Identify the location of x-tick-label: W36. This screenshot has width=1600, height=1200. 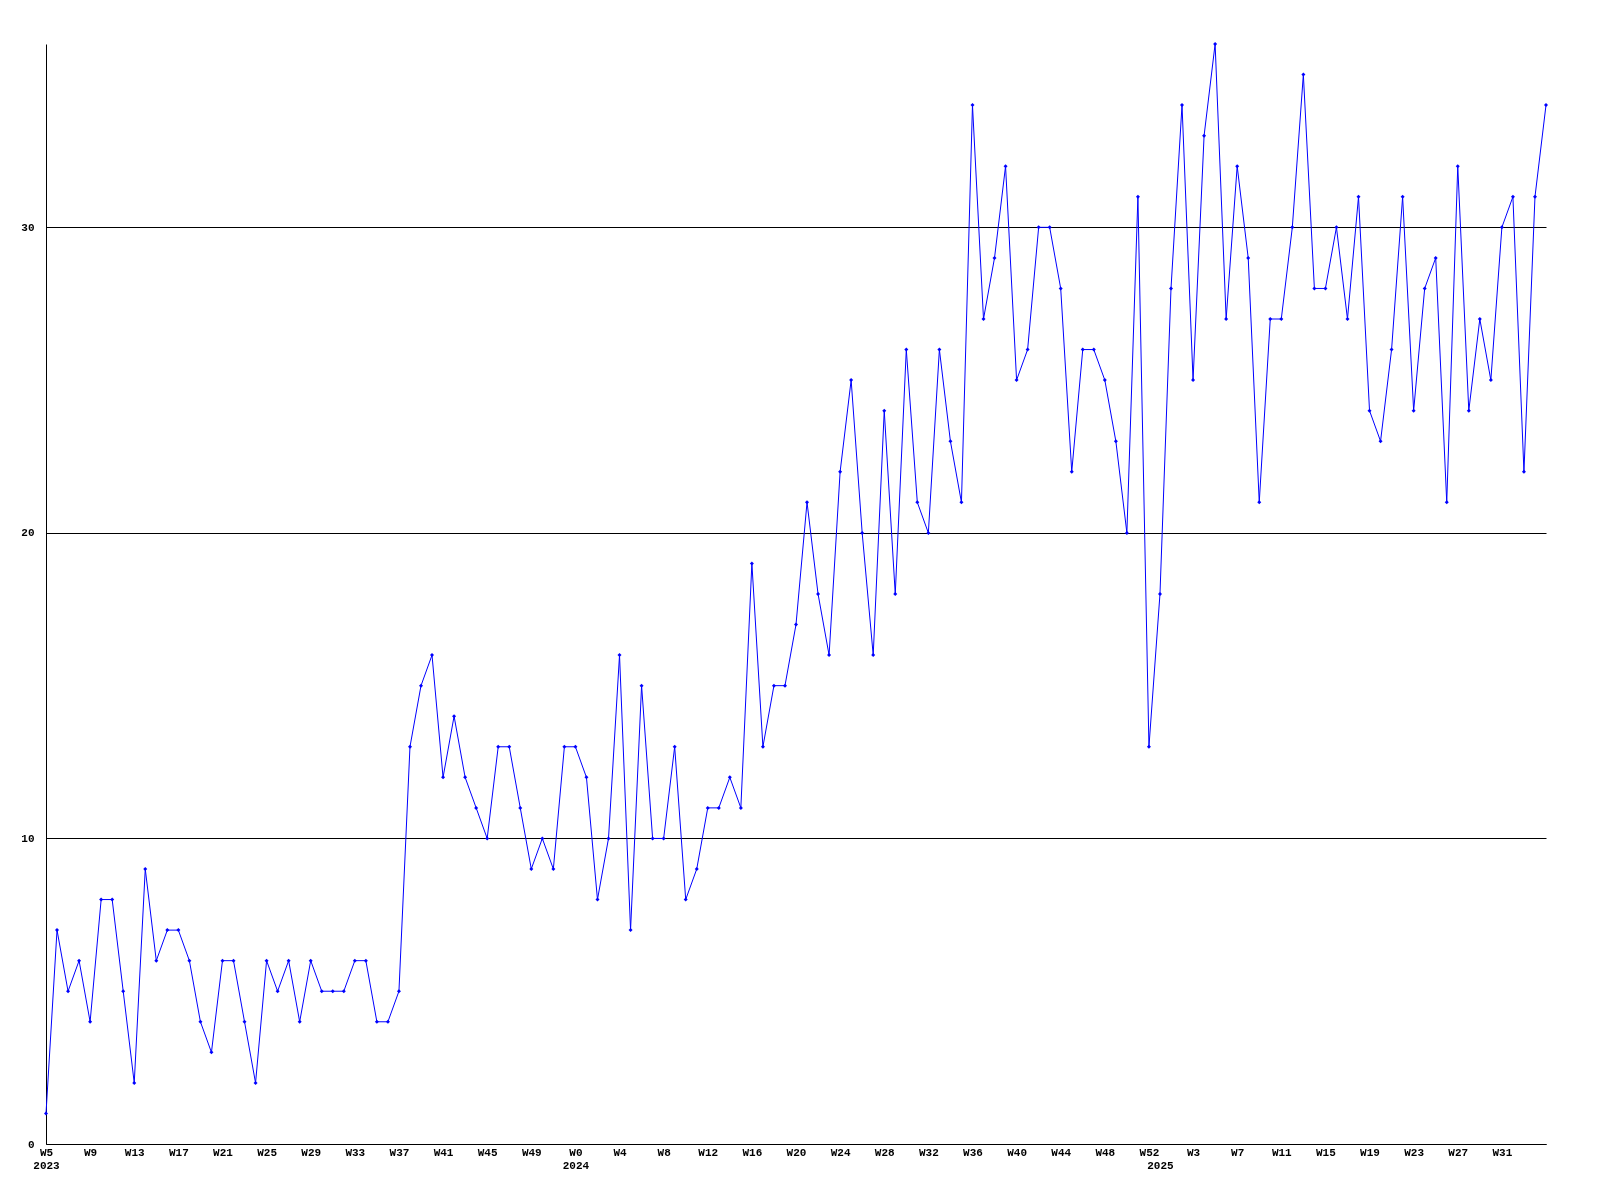
(973, 1152).